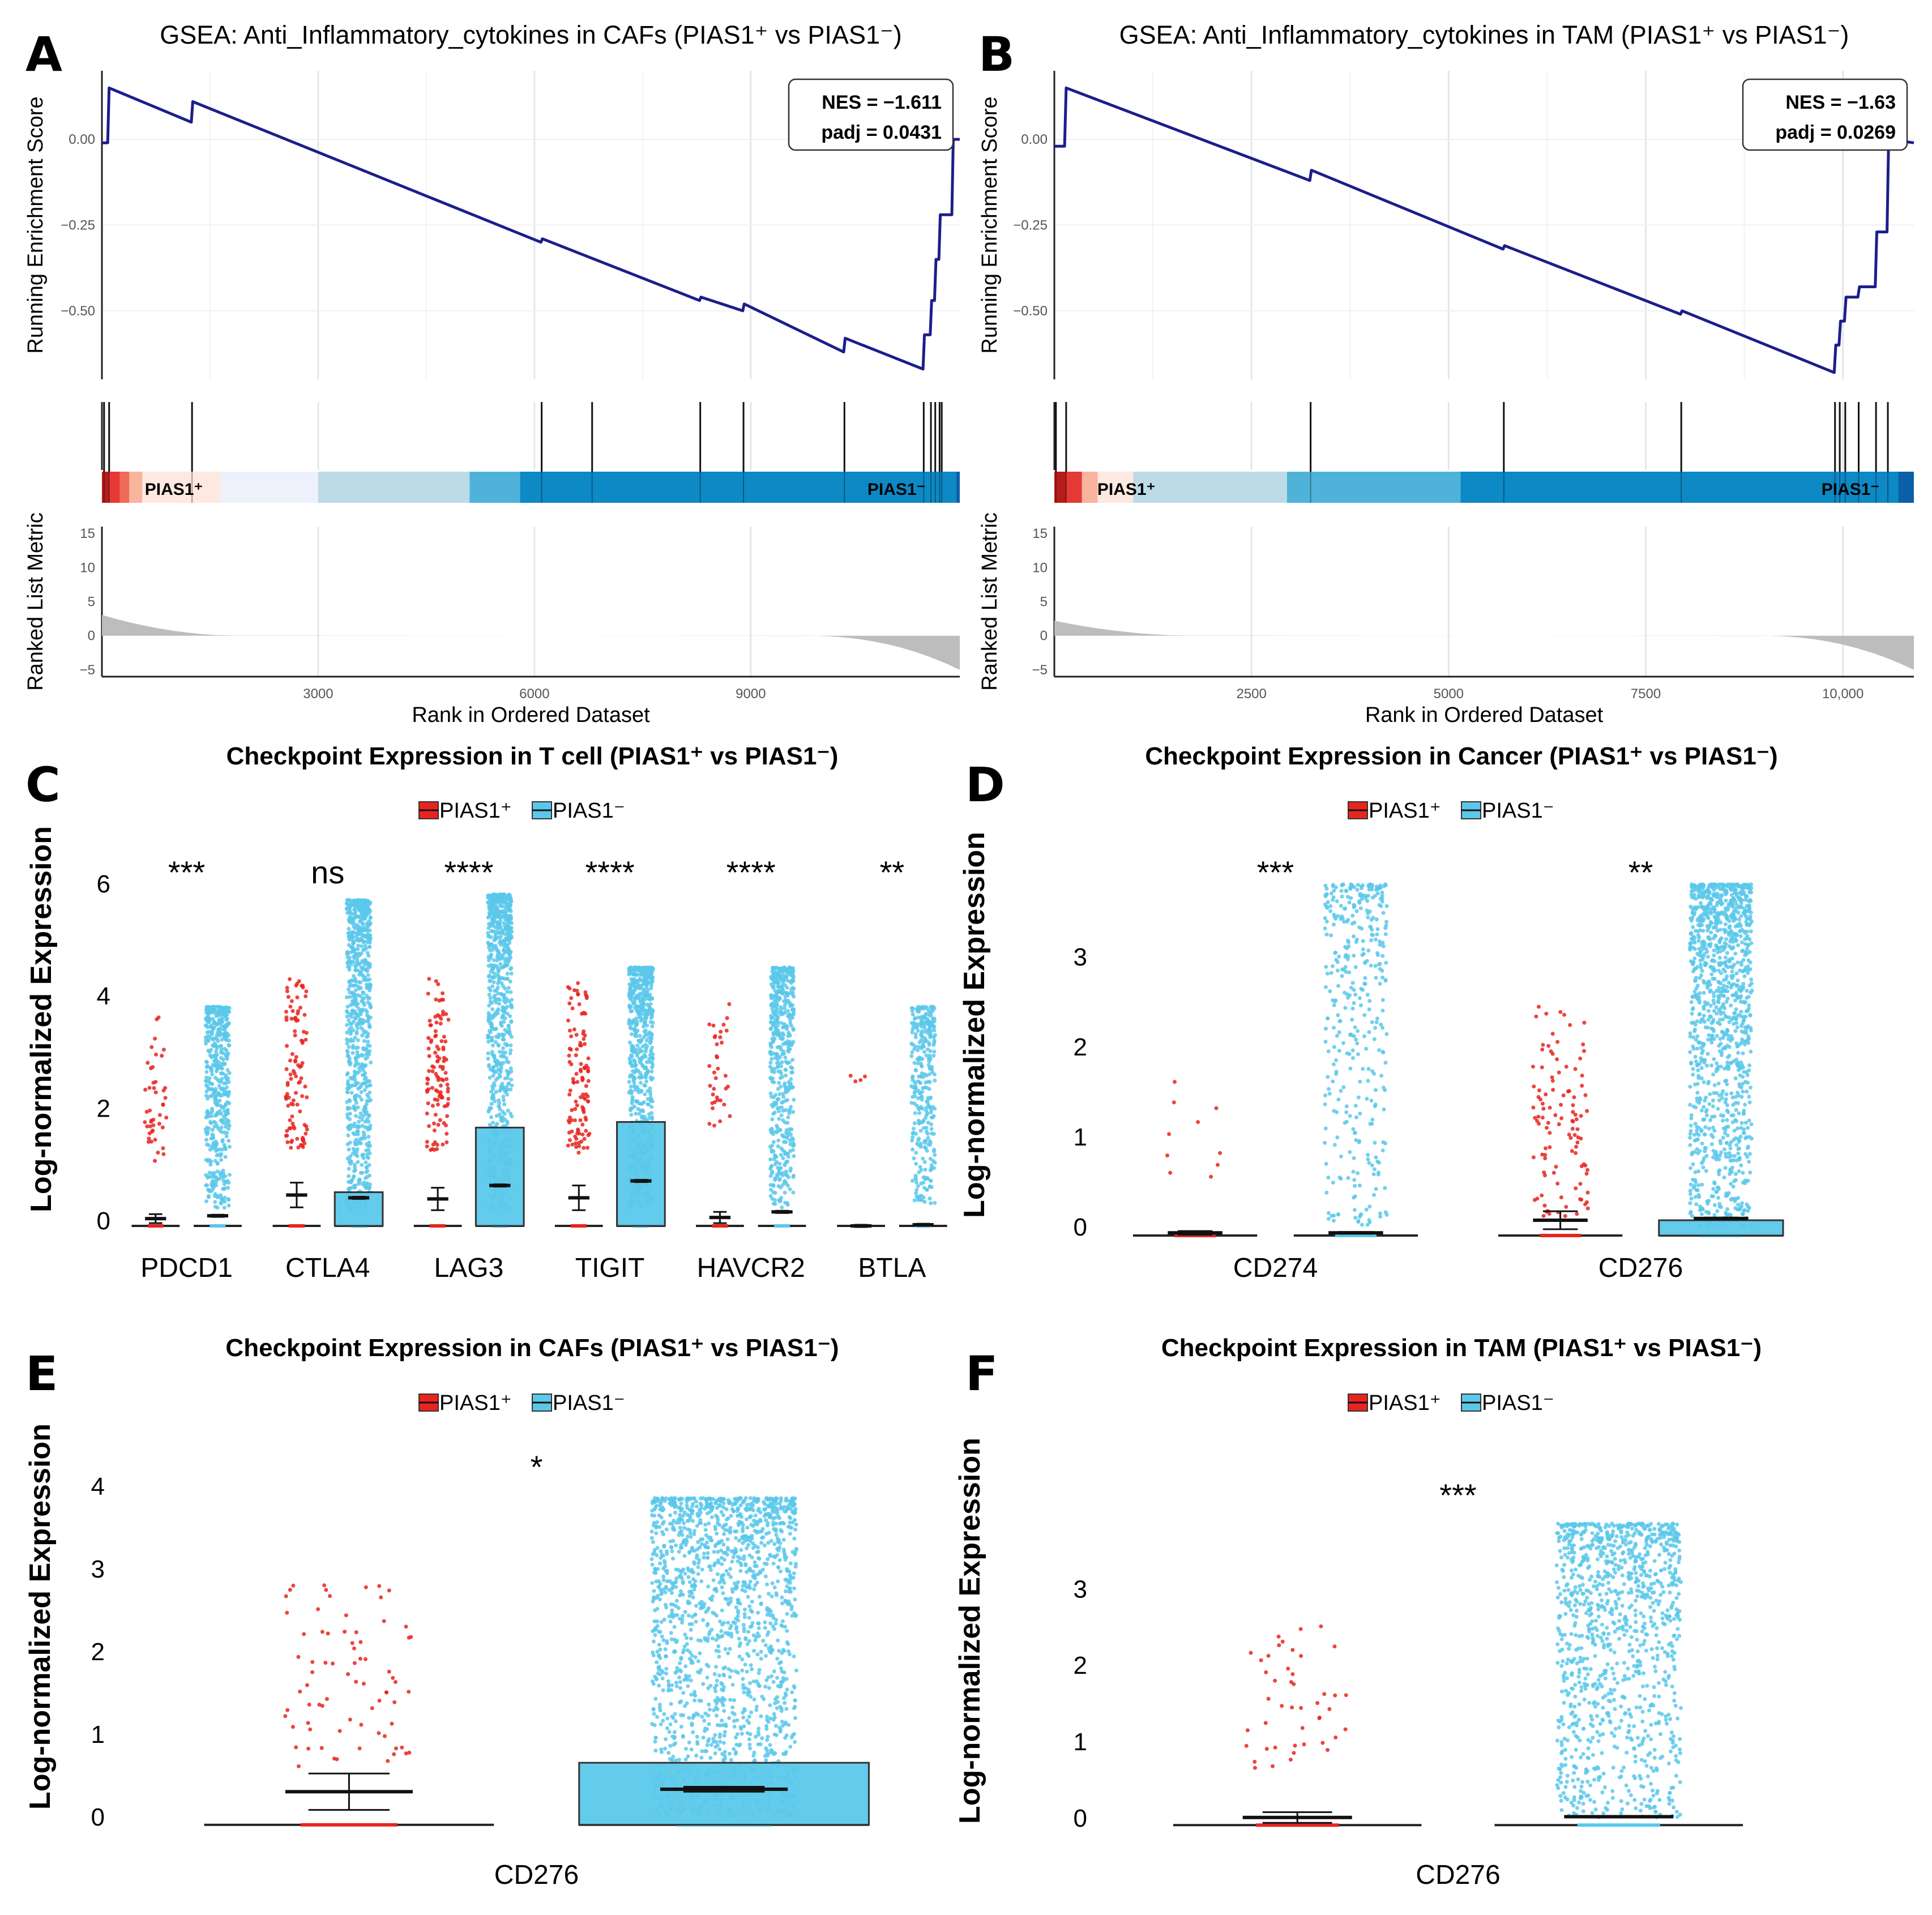 The image size is (1932, 1915). I want to click on y-tick-label: 4, so click(103, 996).